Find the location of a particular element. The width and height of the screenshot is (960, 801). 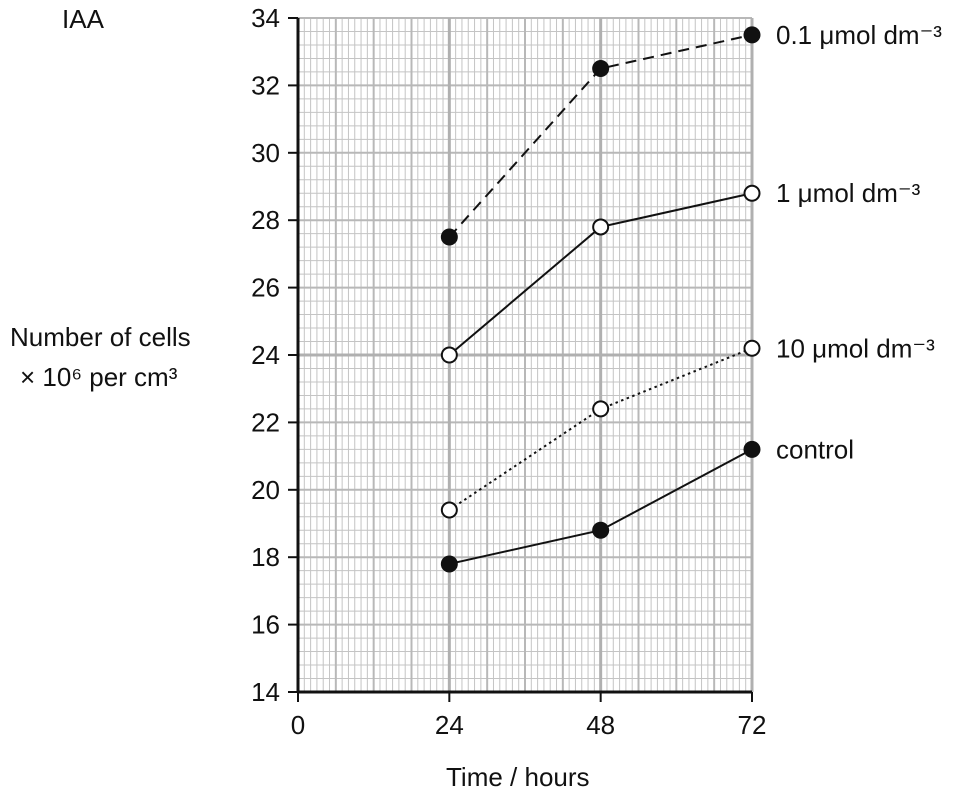

y-tick-label: 30 is located at coordinates (265, 153).